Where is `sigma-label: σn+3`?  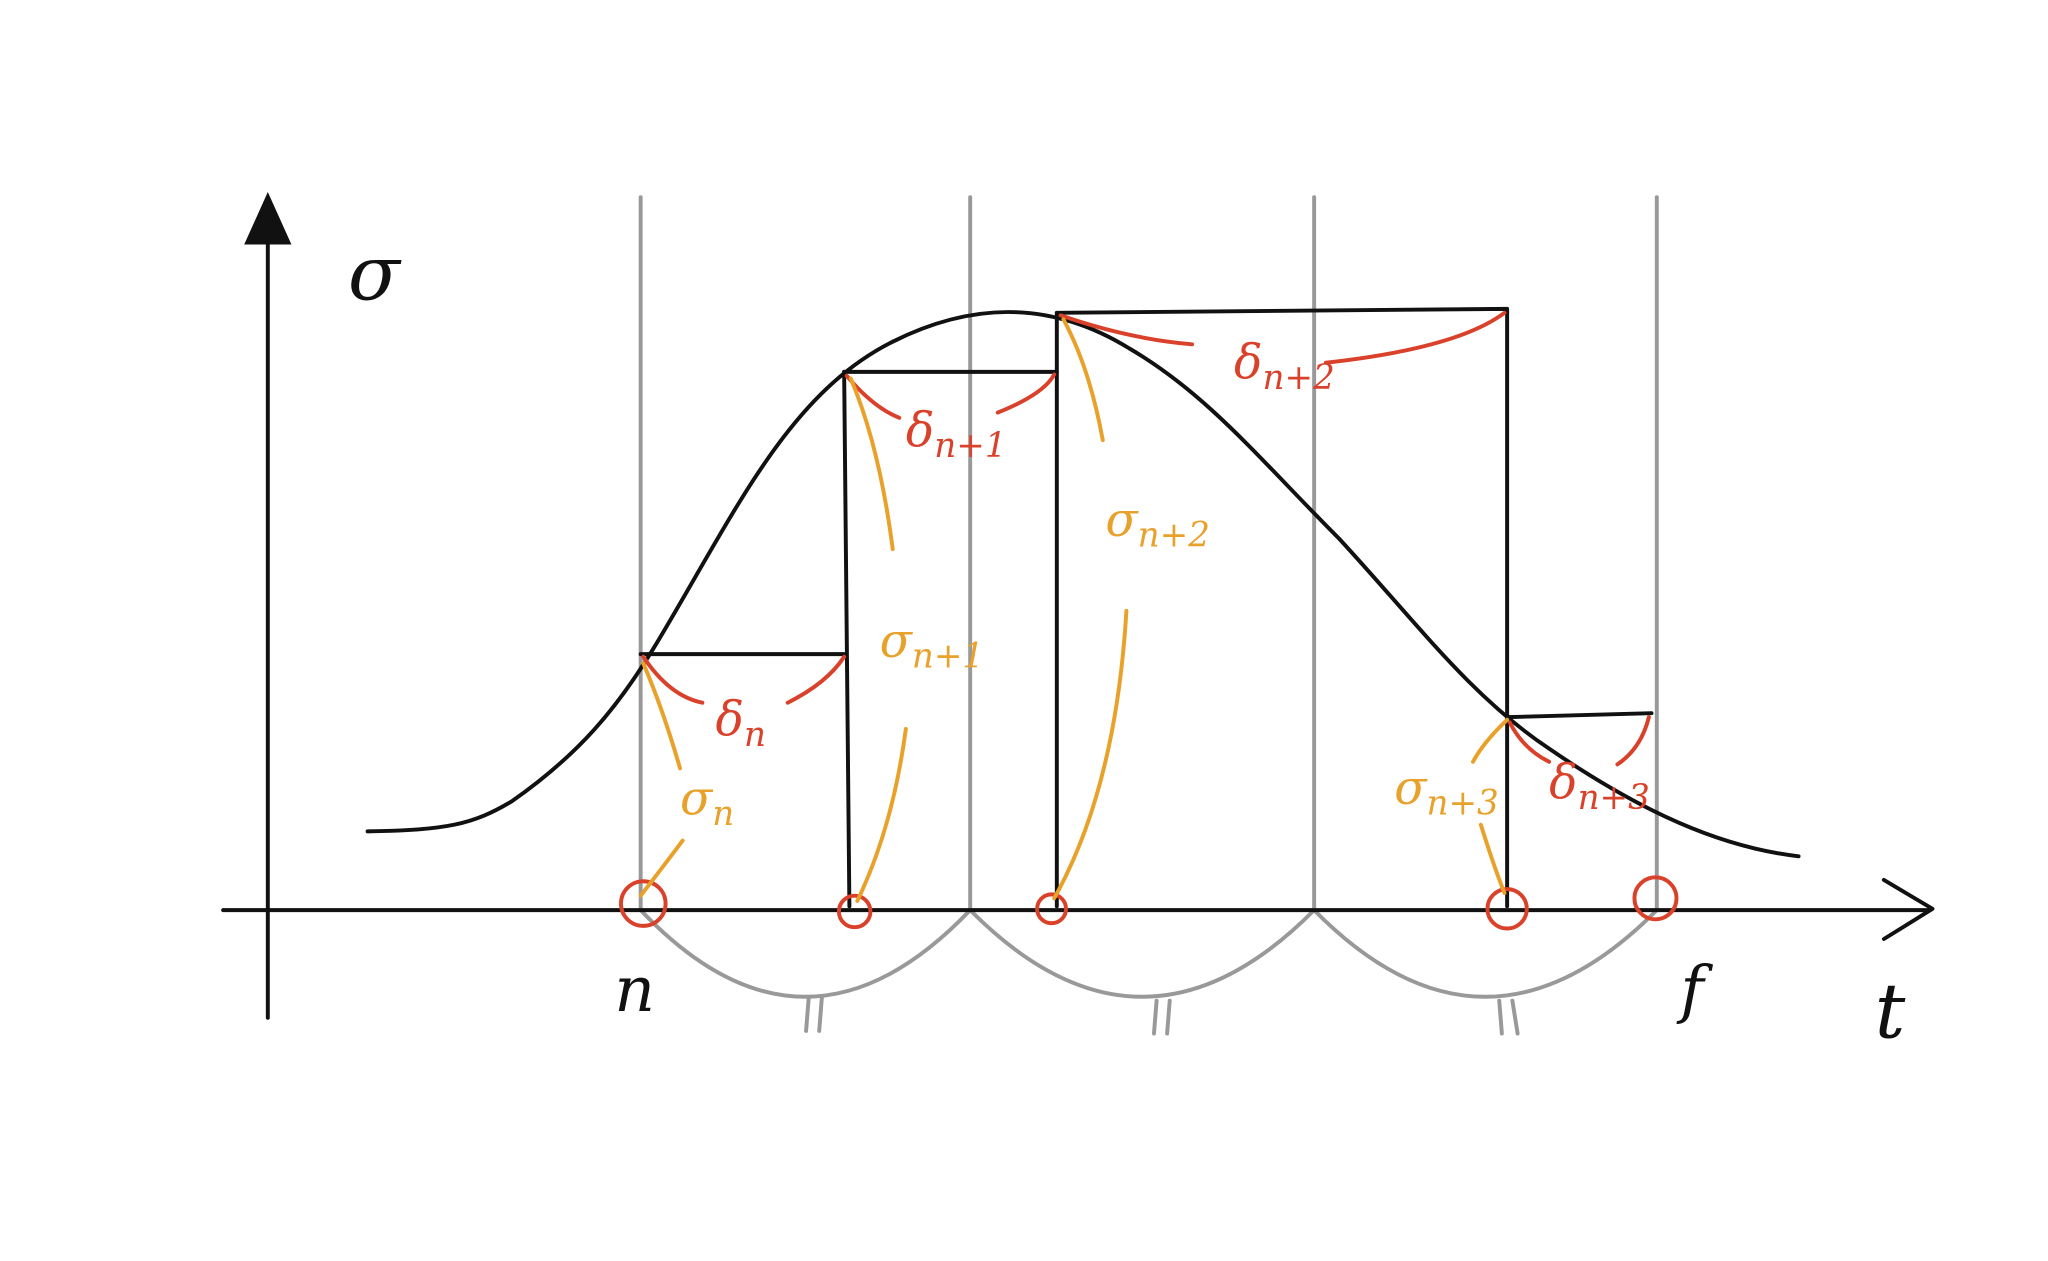 sigma-label: σn+3 is located at coordinates (1446, 792).